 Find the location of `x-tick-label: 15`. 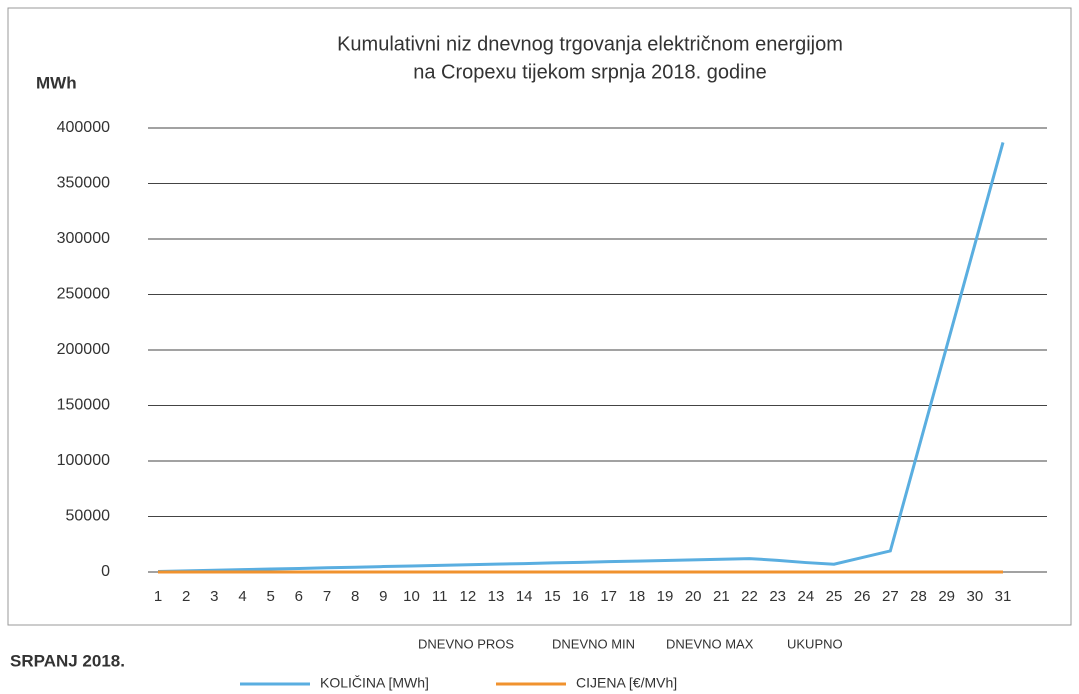

x-tick-label: 15 is located at coordinates (552, 596).